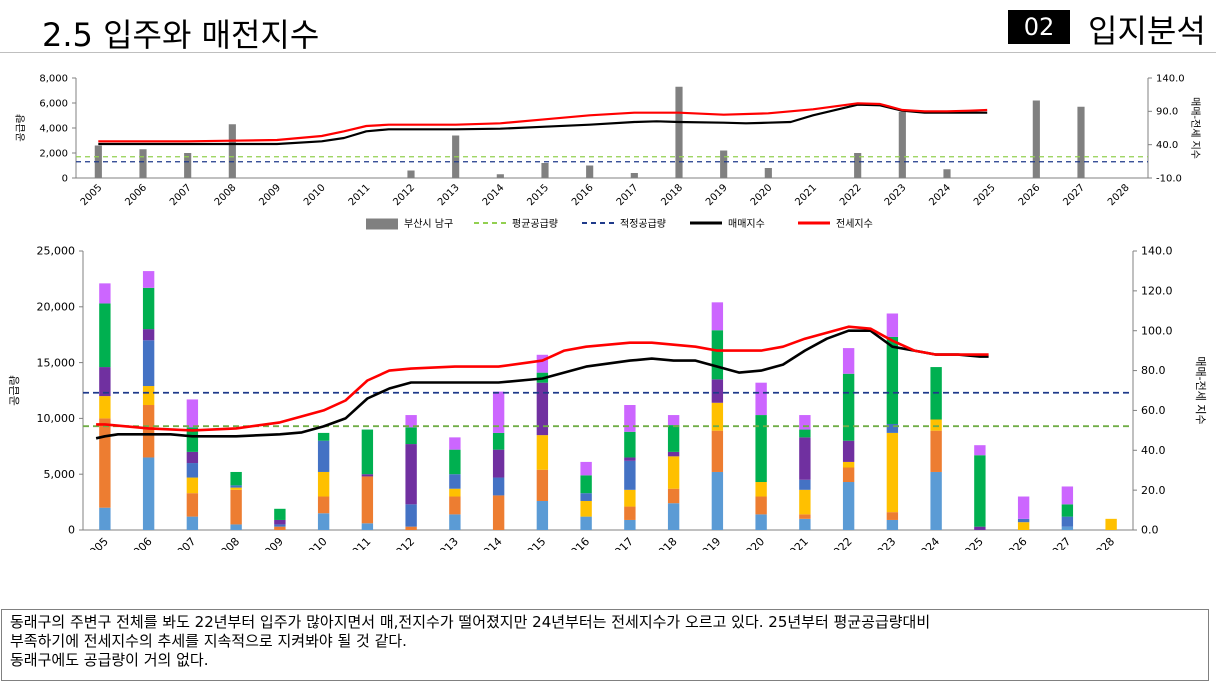  Describe the element at coordinates (226, 195) in the screenshot. I see `x-tick-label: 2008` at that location.